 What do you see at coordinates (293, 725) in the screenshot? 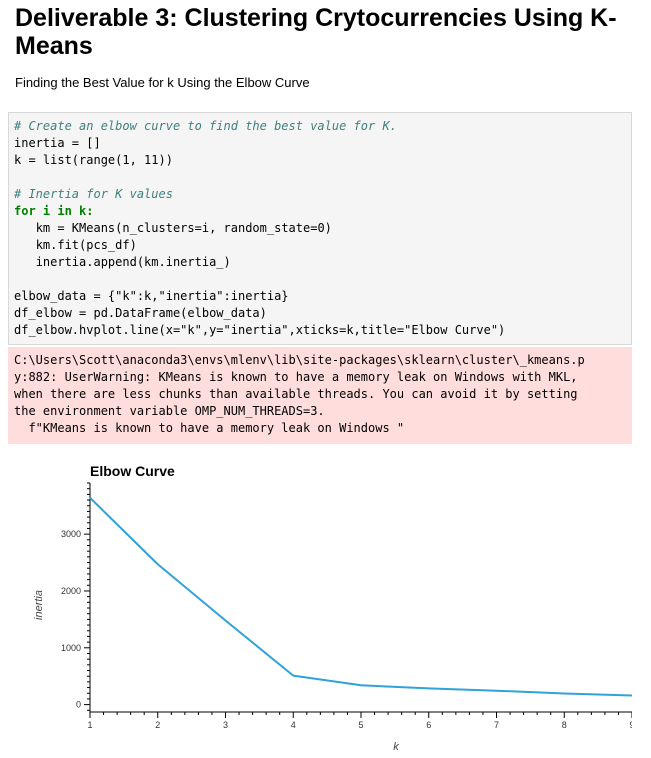
I see `x-tick-label: 4` at bounding box center [293, 725].